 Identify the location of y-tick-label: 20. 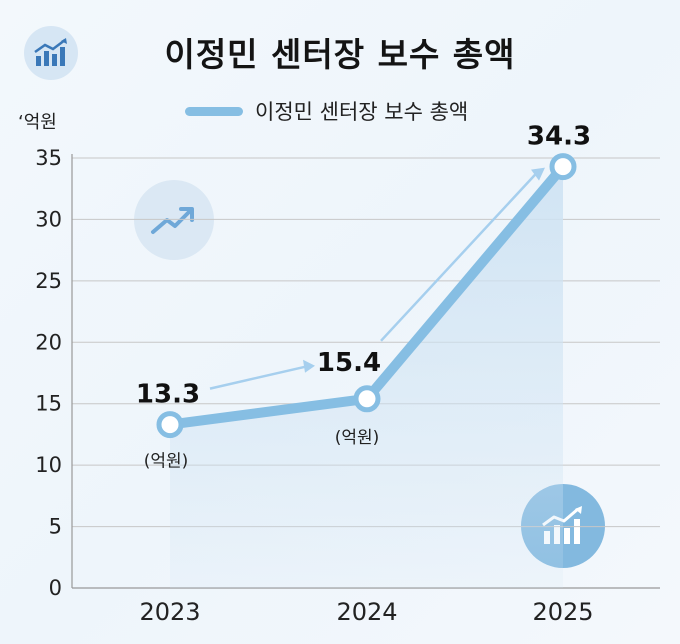
(48, 342).